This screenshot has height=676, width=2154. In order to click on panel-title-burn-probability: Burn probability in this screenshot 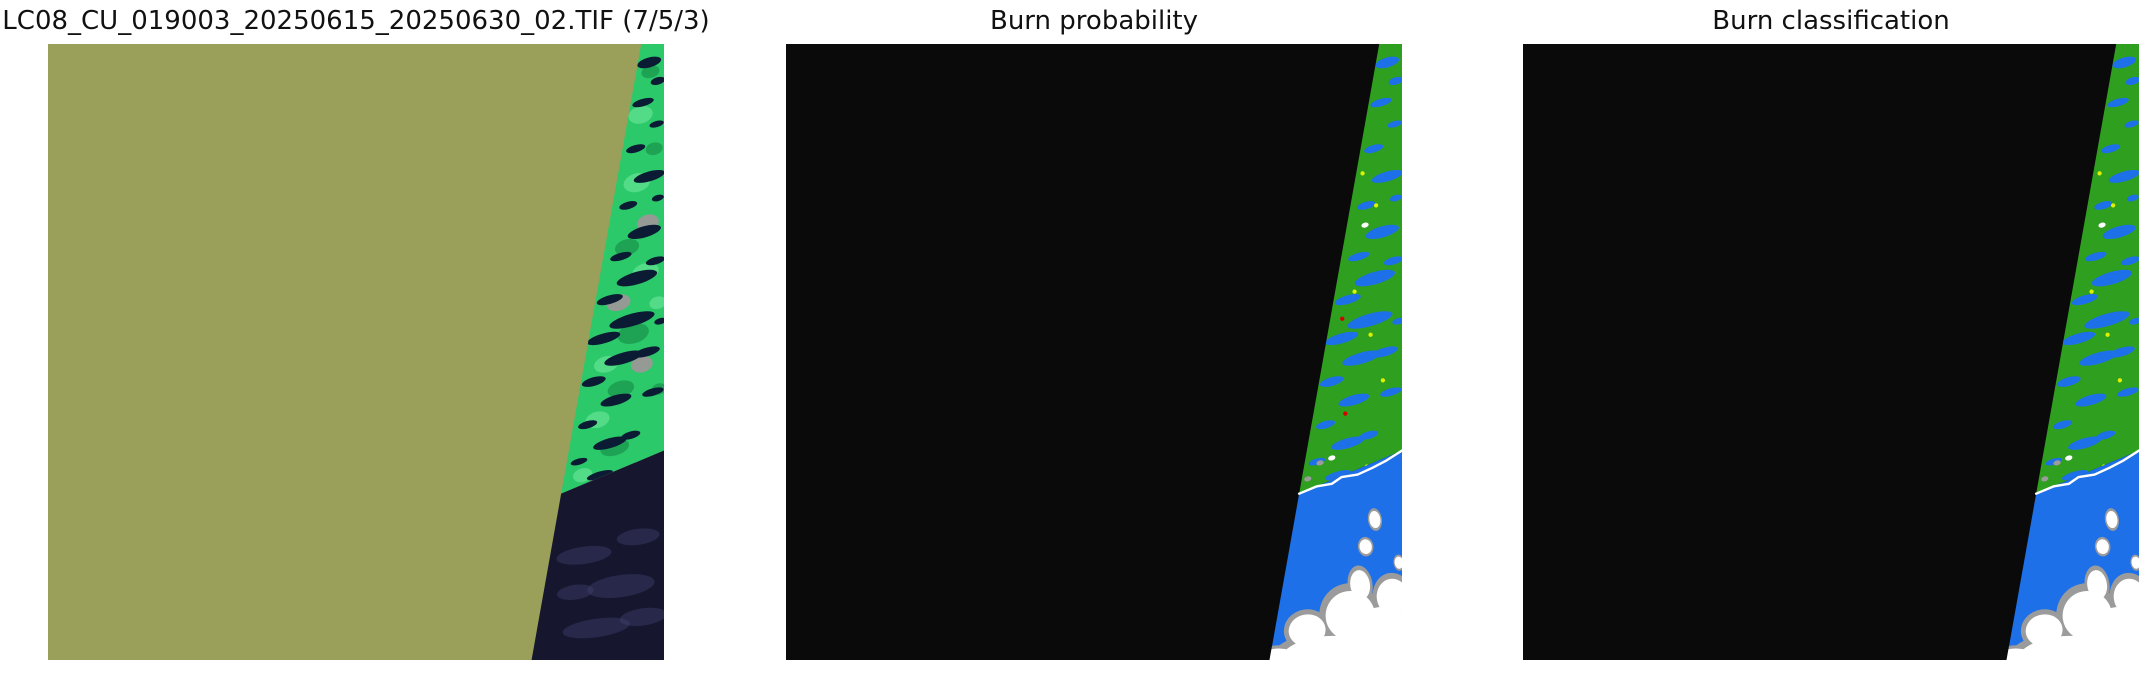, I will do `click(1094, 21)`.